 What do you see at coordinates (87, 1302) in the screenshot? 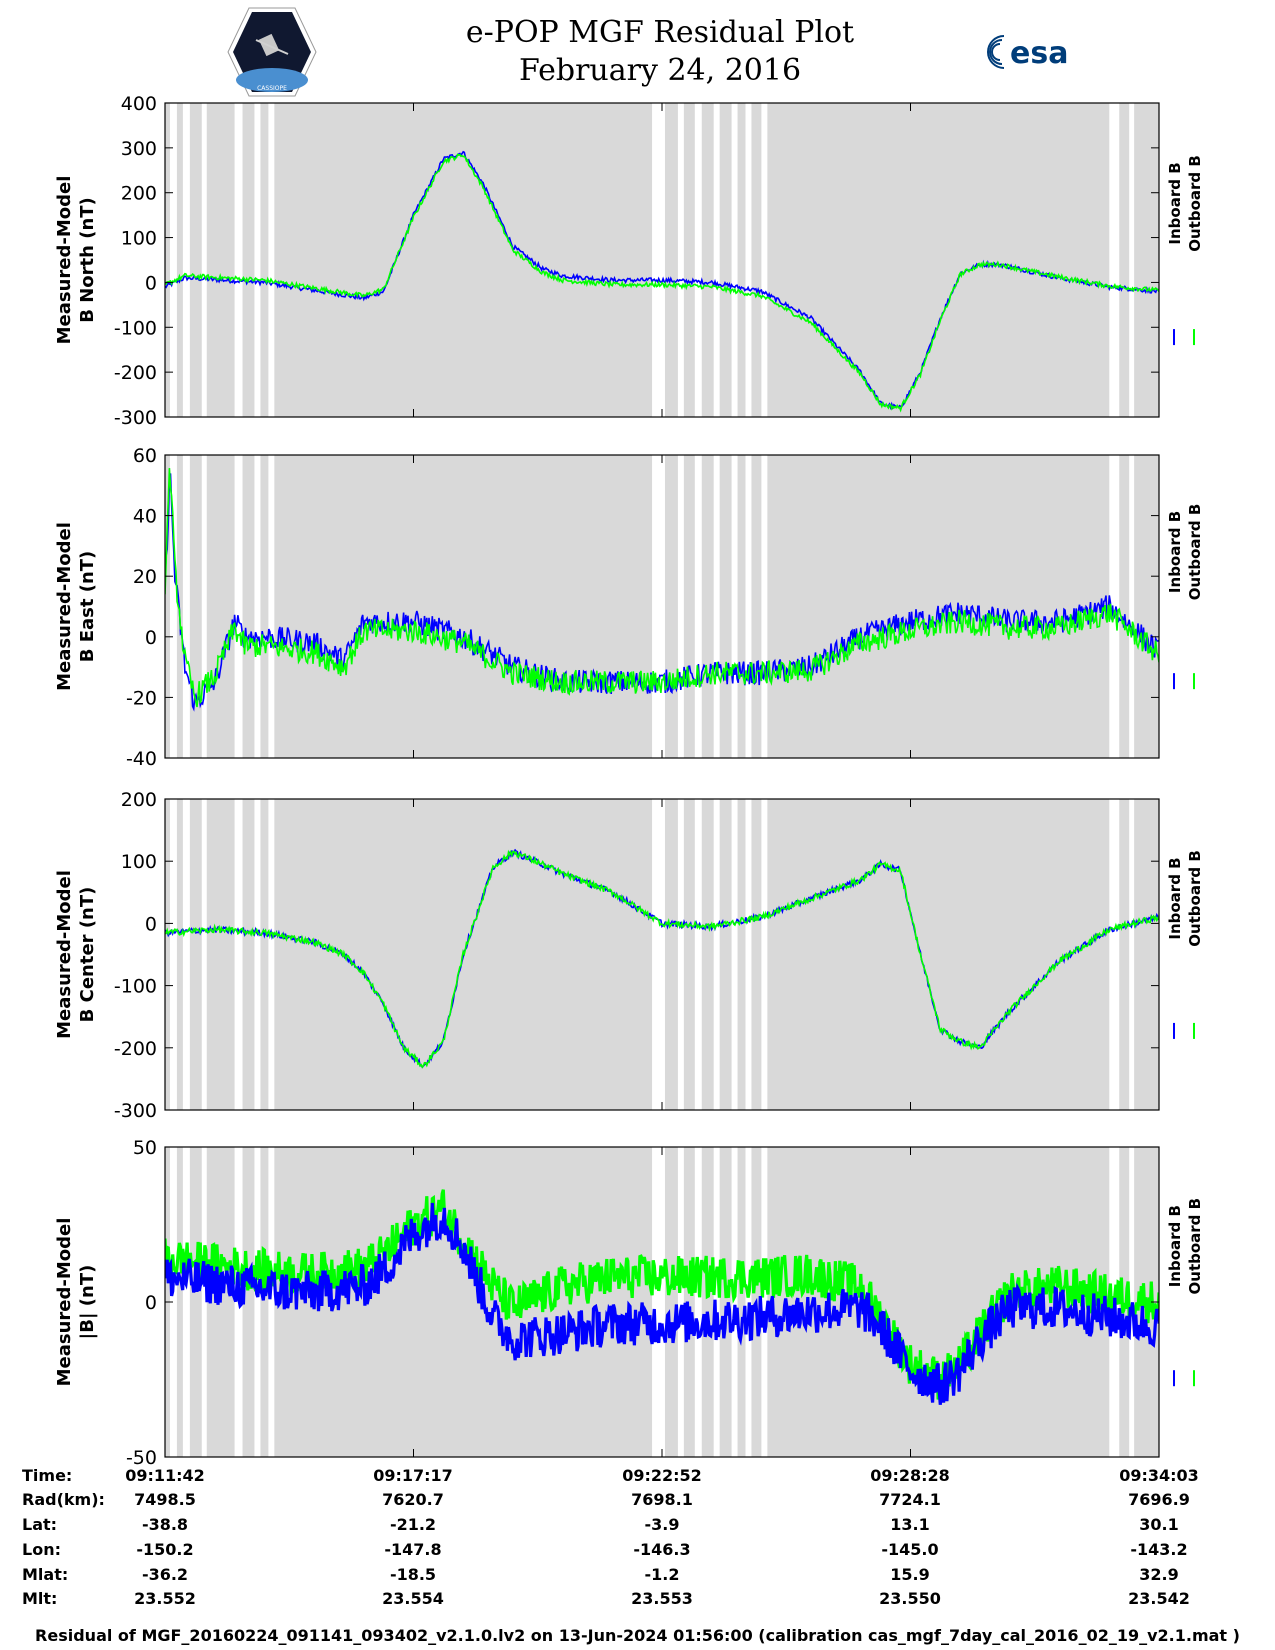
I see `y-axis-label-line2: |B| (nT)` at bounding box center [87, 1302].